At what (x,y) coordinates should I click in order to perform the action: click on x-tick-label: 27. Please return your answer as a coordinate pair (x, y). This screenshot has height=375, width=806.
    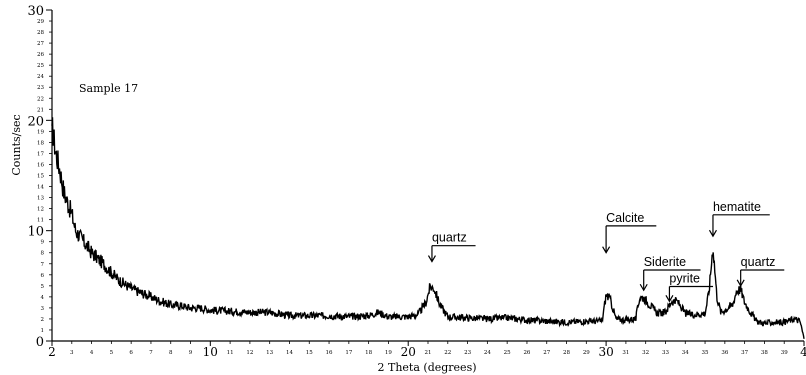
    Looking at the image, I should click on (546, 353).